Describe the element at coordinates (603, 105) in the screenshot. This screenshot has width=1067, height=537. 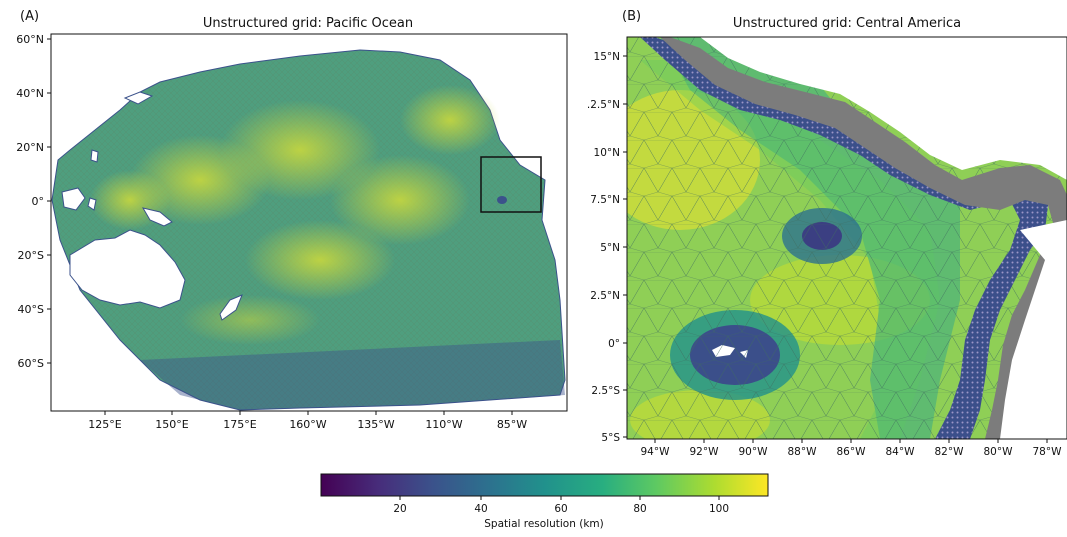
I see `panel-b-y-tick: .2.5°N` at that location.